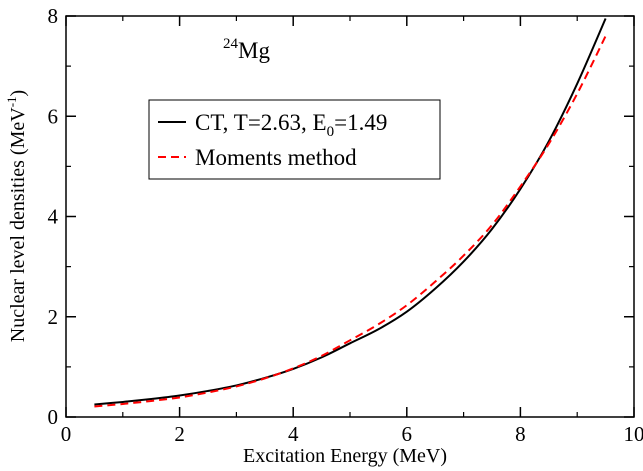  I want to click on x-axis-label: Excitation Energy (MeV), so click(345, 456).